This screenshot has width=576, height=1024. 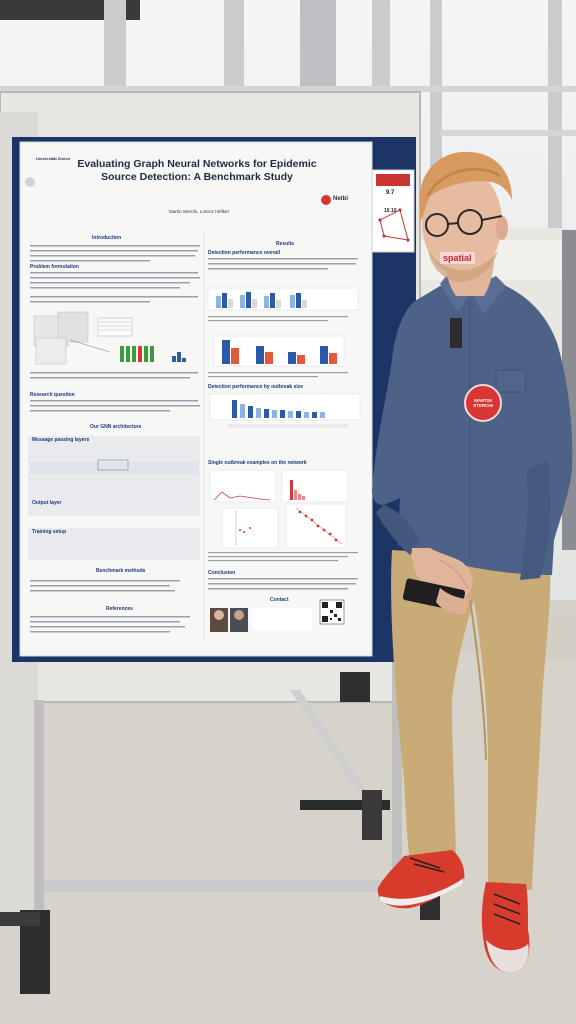 What do you see at coordinates (53, 158) in the screenshot?
I see `university-logo-text: Universität Zürich` at bounding box center [53, 158].